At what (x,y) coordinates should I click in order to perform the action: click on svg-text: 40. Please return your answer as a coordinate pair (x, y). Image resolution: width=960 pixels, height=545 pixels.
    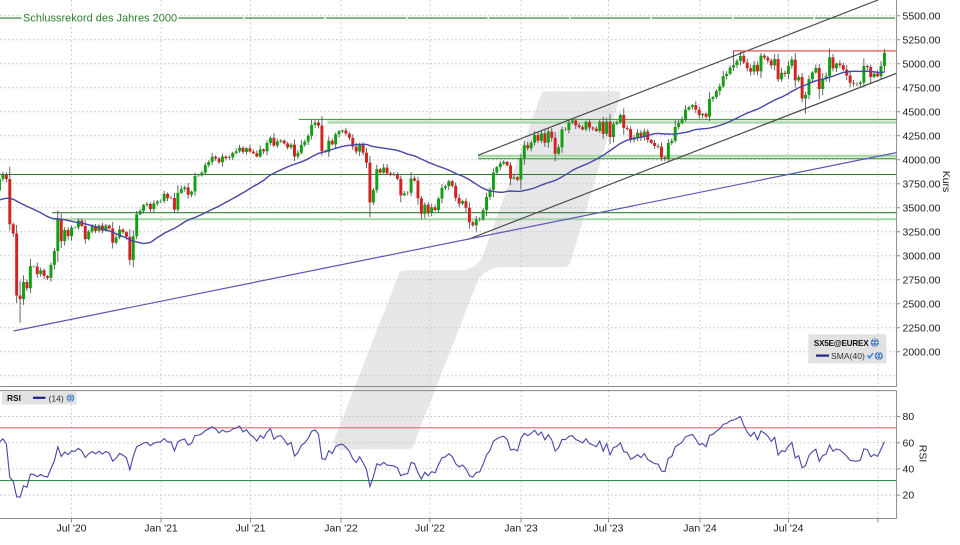
    Looking at the image, I should click on (909, 470).